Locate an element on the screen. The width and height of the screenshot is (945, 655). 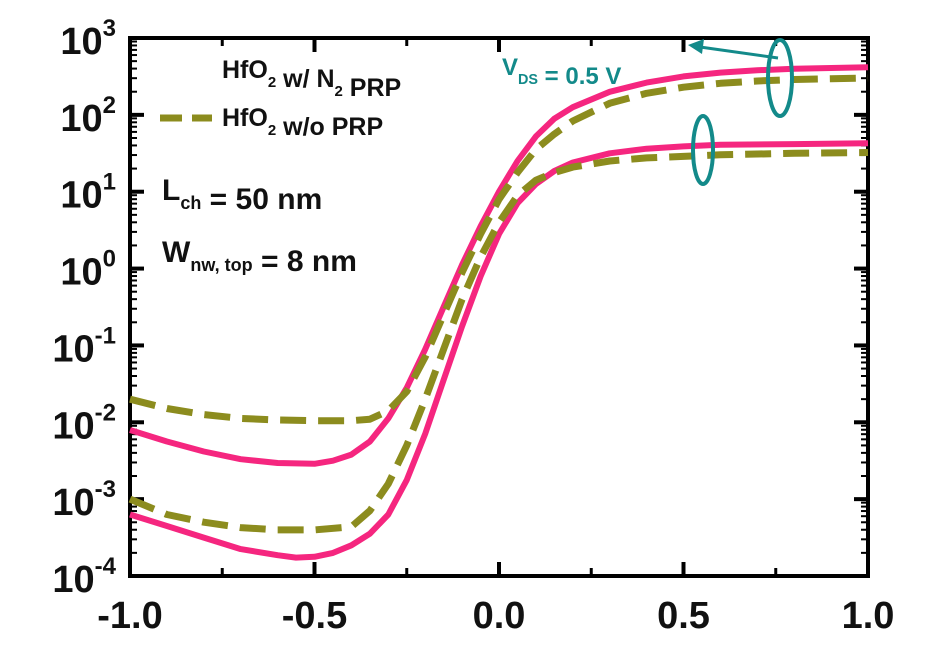
y-tick-label: 10⁻⁴ is located at coordinates (84, 577).